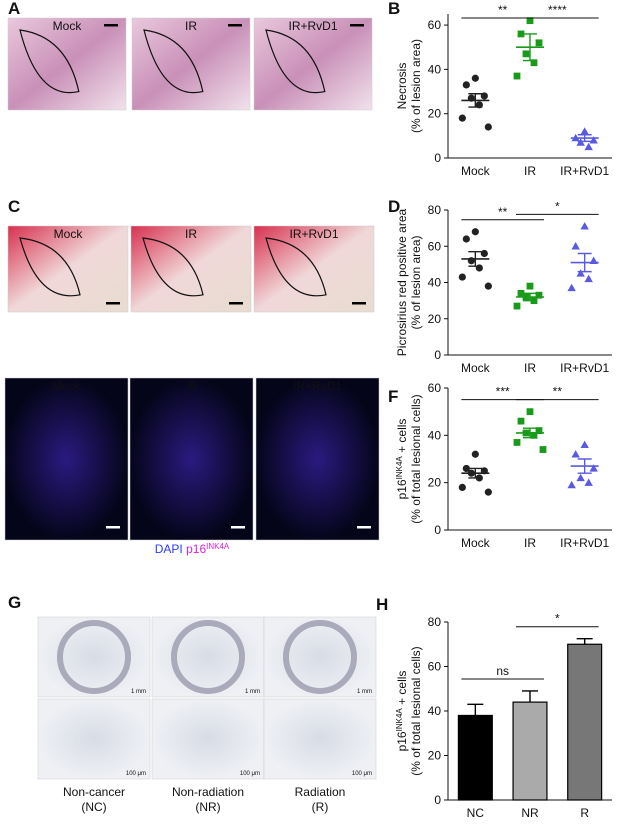 This screenshot has width=625, height=839. Describe the element at coordinates (416, 86) in the screenshot. I see `text-part: (% of lesion area)` at that location.